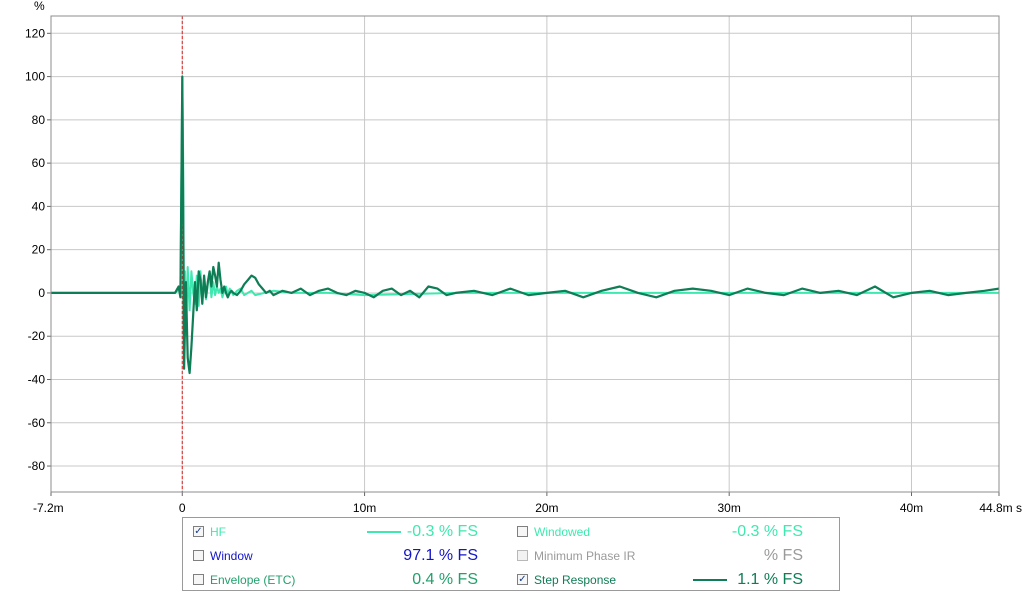 The height and width of the screenshot is (594, 1024). What do you see at coordinates (767, 531) in the screenshot?
I see `windowed-value: -0.3 % FS` at bounding box center [767, 531].